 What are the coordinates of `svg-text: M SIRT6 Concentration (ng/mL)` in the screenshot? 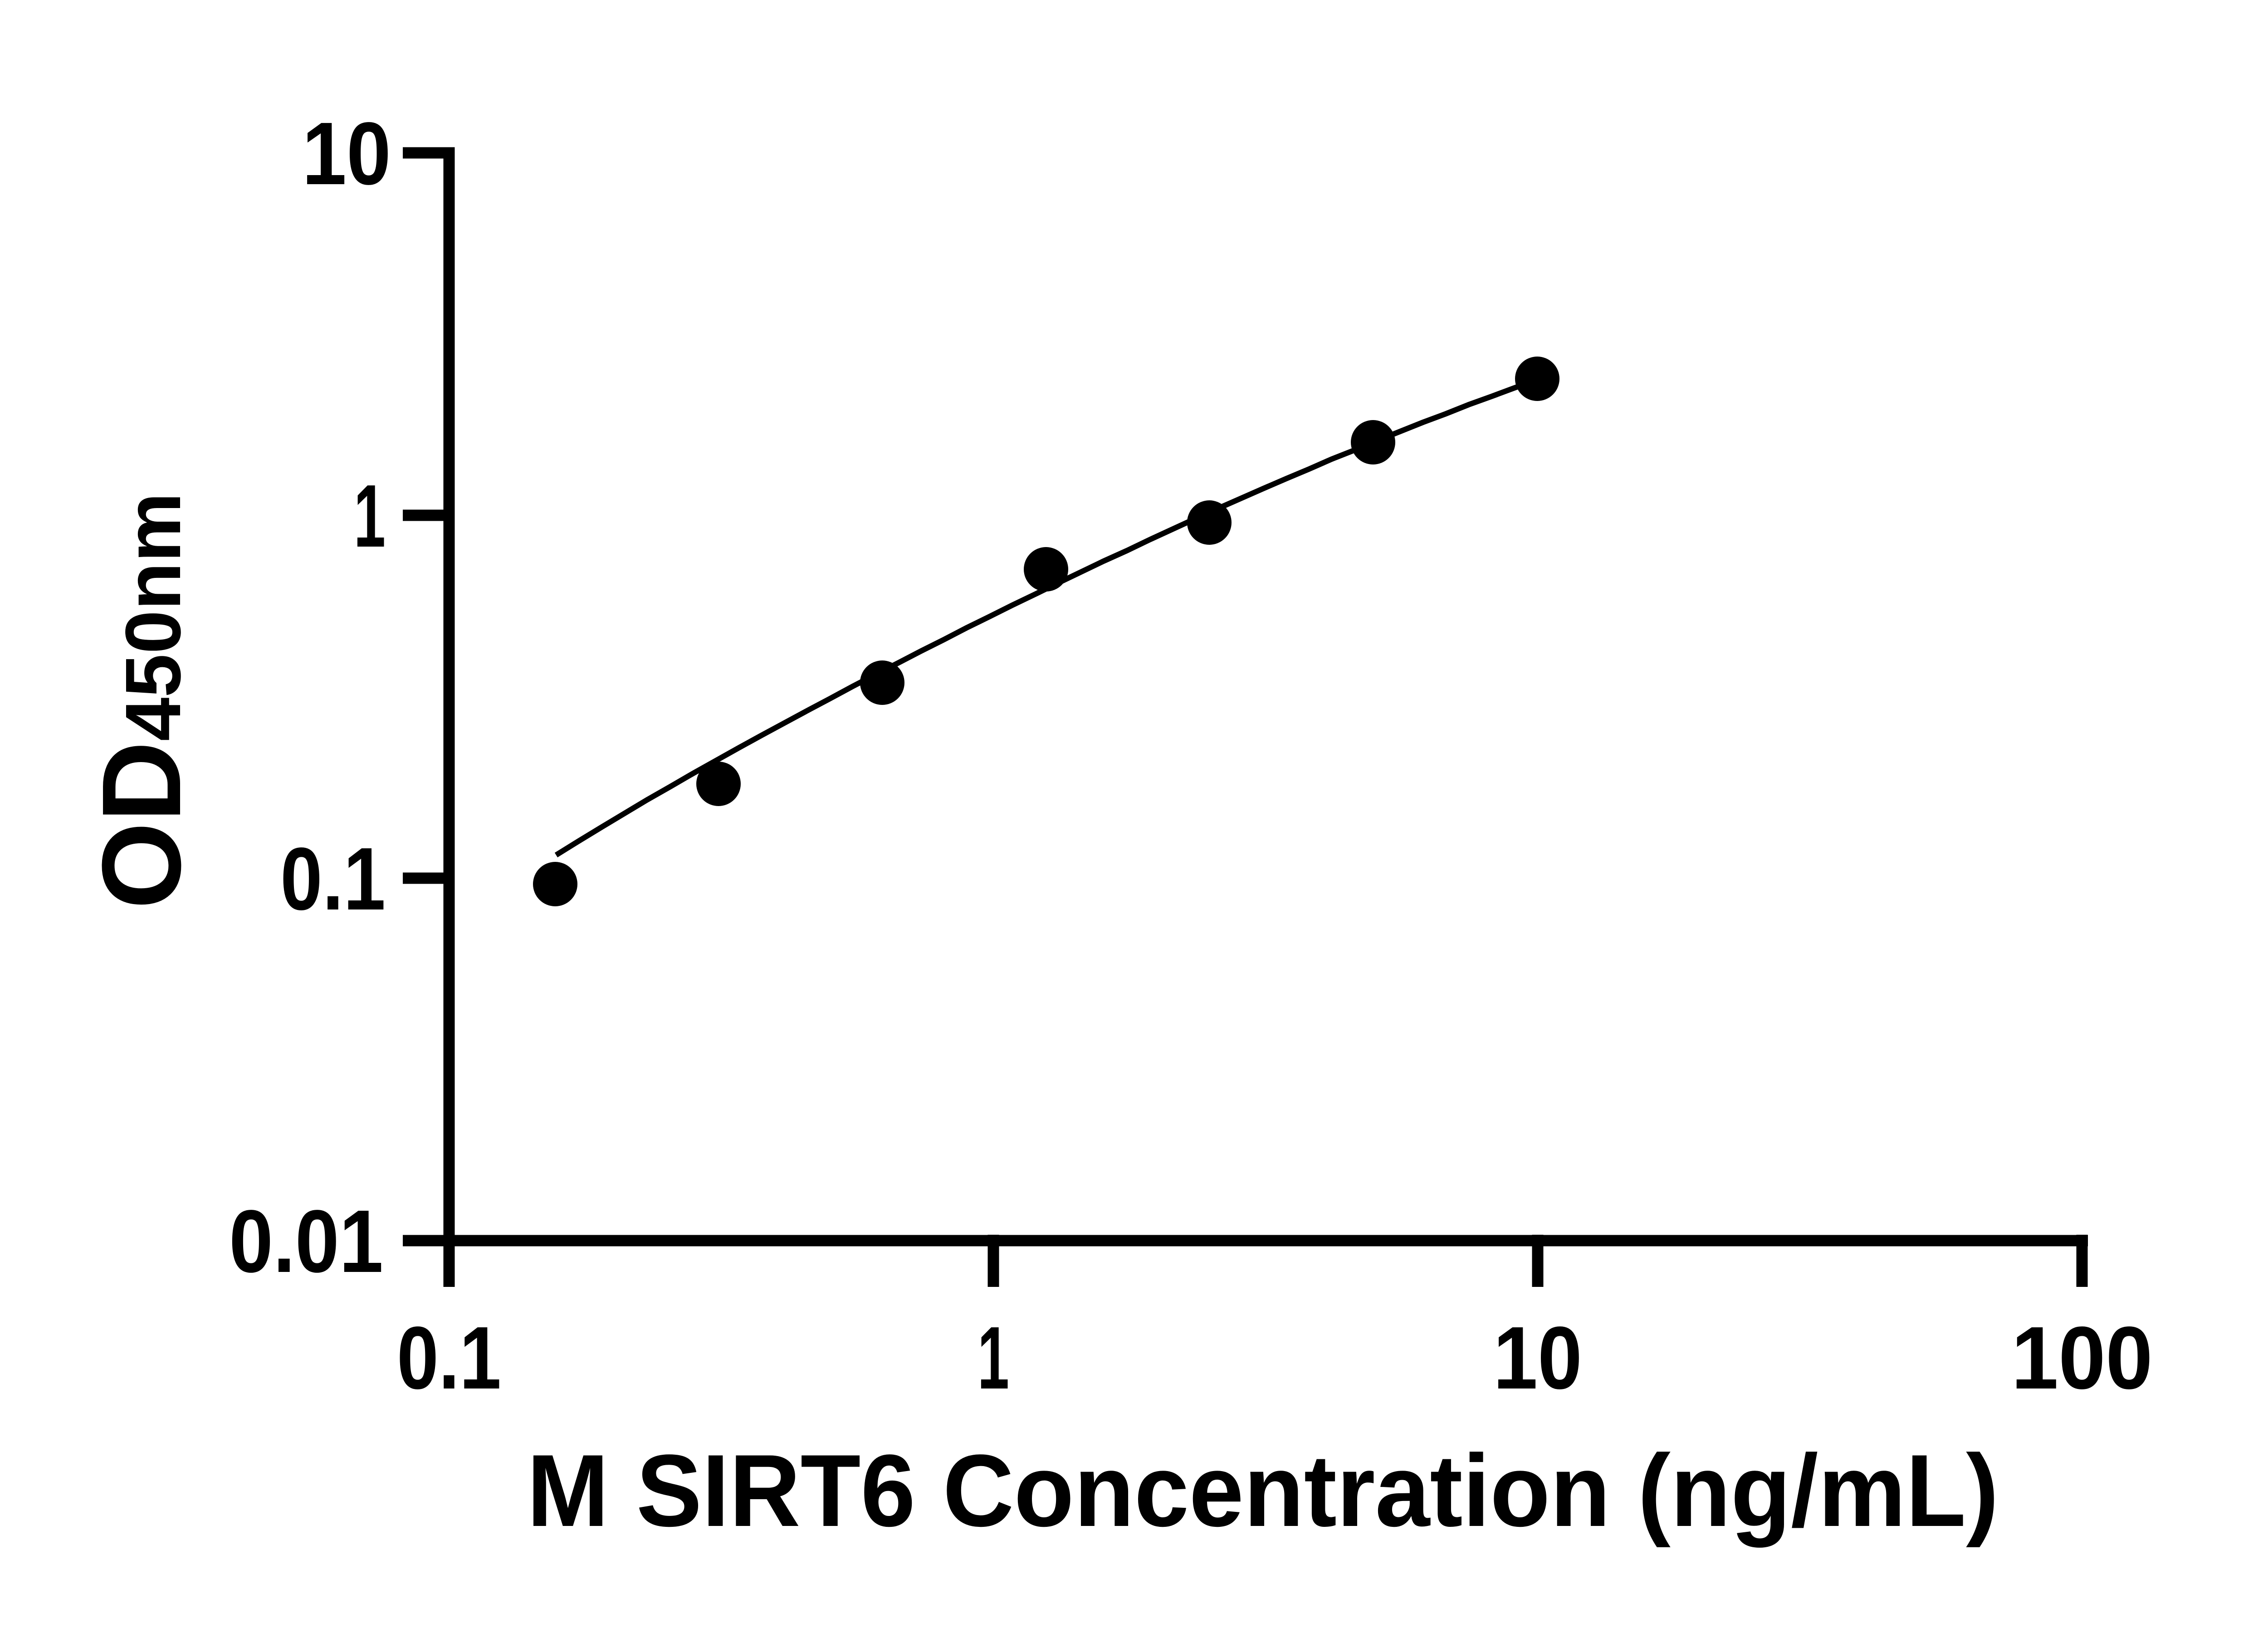 It's located at (1263, 1490).